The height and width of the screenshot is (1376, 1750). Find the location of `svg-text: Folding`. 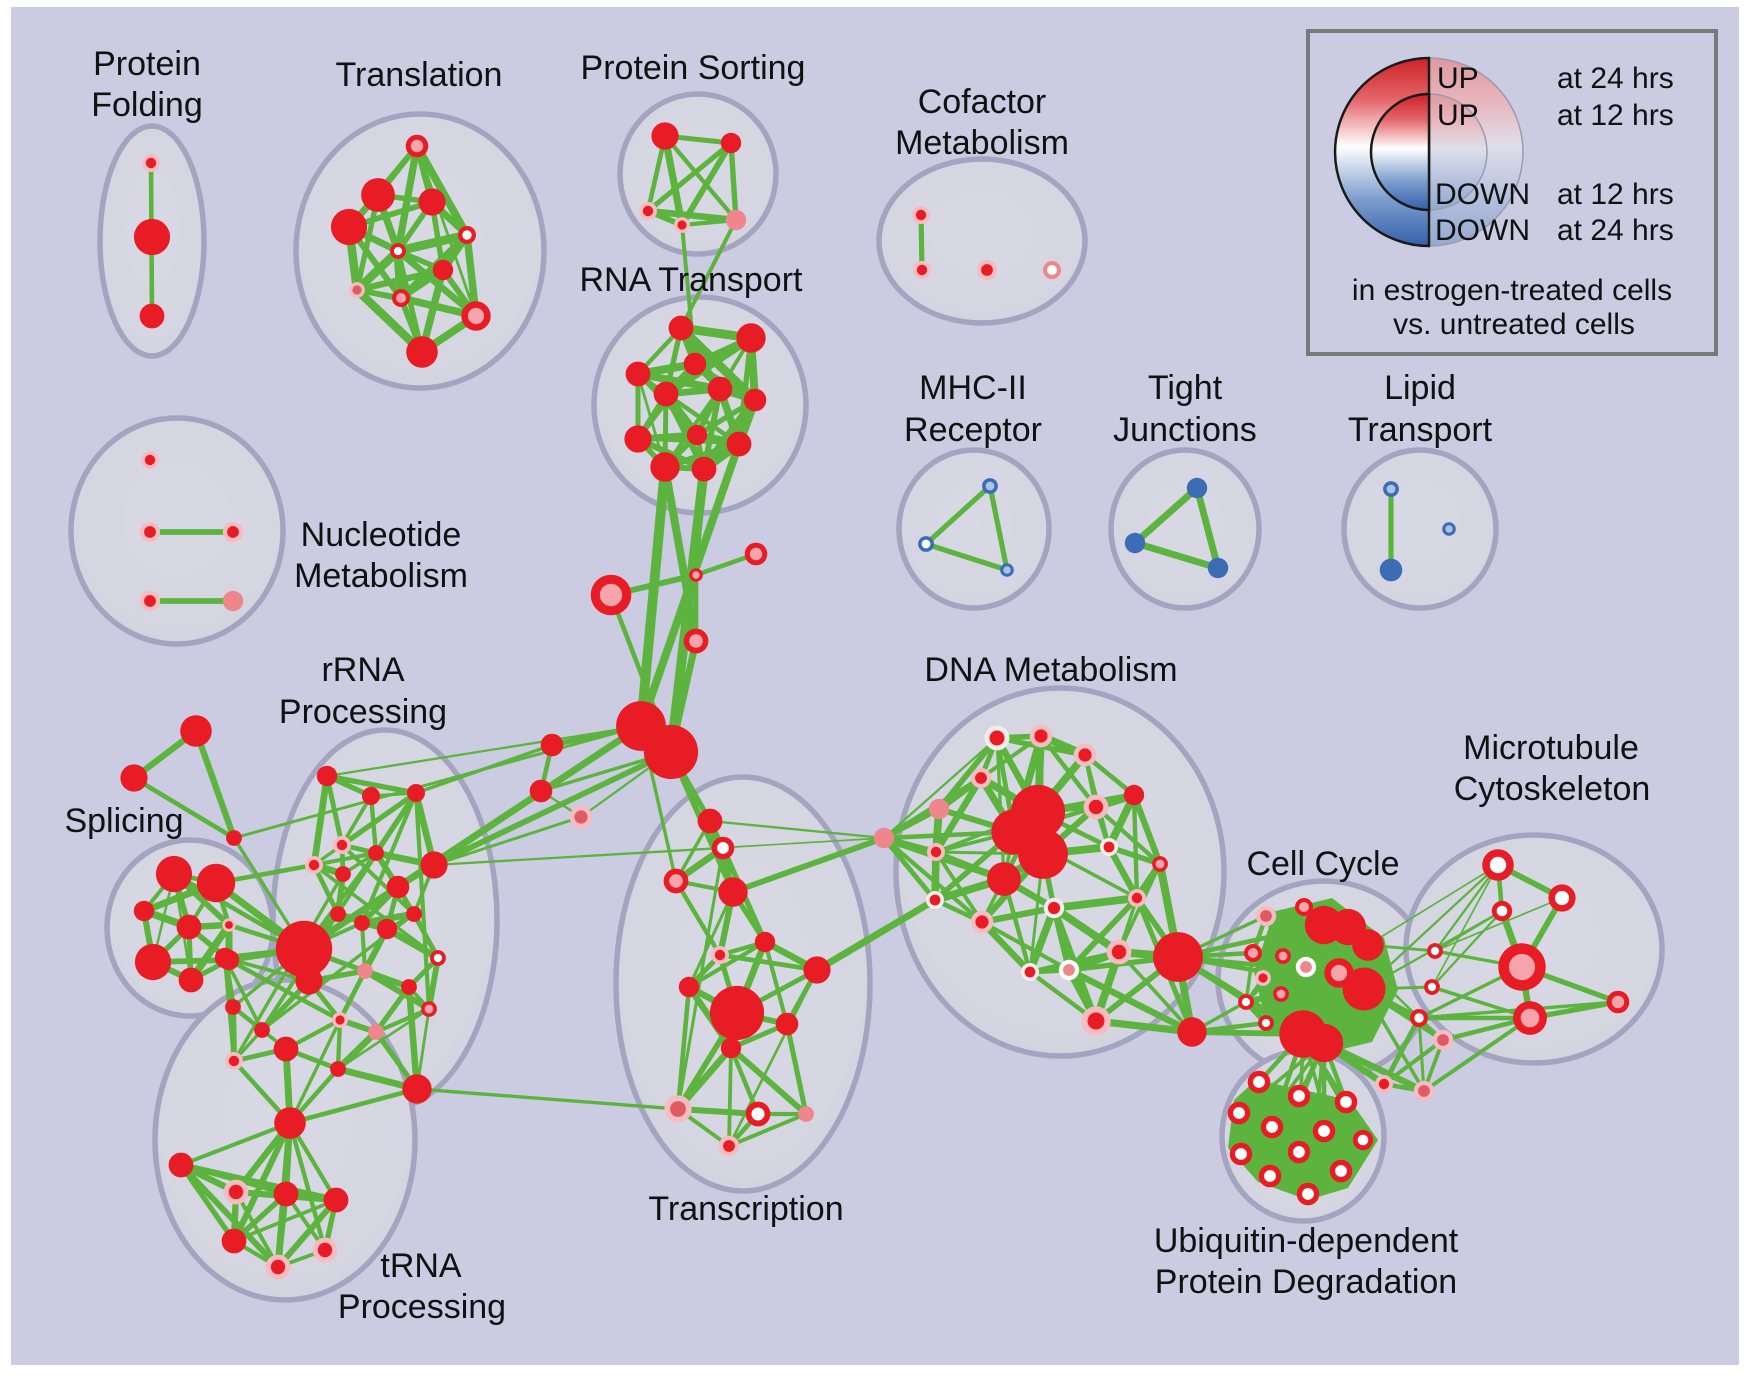

svg-text: Folding is located at coordinates (147, 105).